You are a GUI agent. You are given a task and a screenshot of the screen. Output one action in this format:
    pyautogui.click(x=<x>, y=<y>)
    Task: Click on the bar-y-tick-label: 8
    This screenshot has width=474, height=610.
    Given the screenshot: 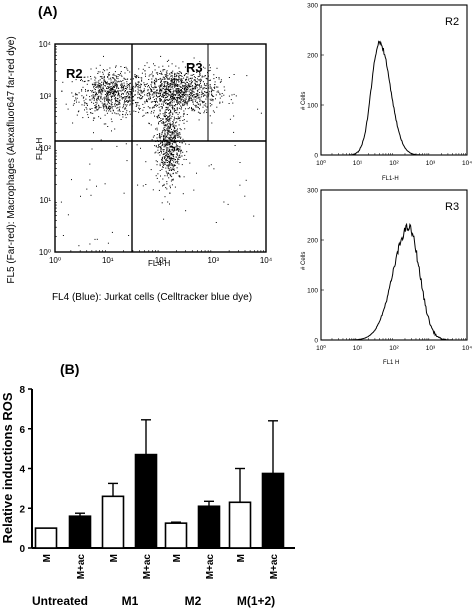 What is the action you would take?
    pyautogui.click(x=22, y=390)
    